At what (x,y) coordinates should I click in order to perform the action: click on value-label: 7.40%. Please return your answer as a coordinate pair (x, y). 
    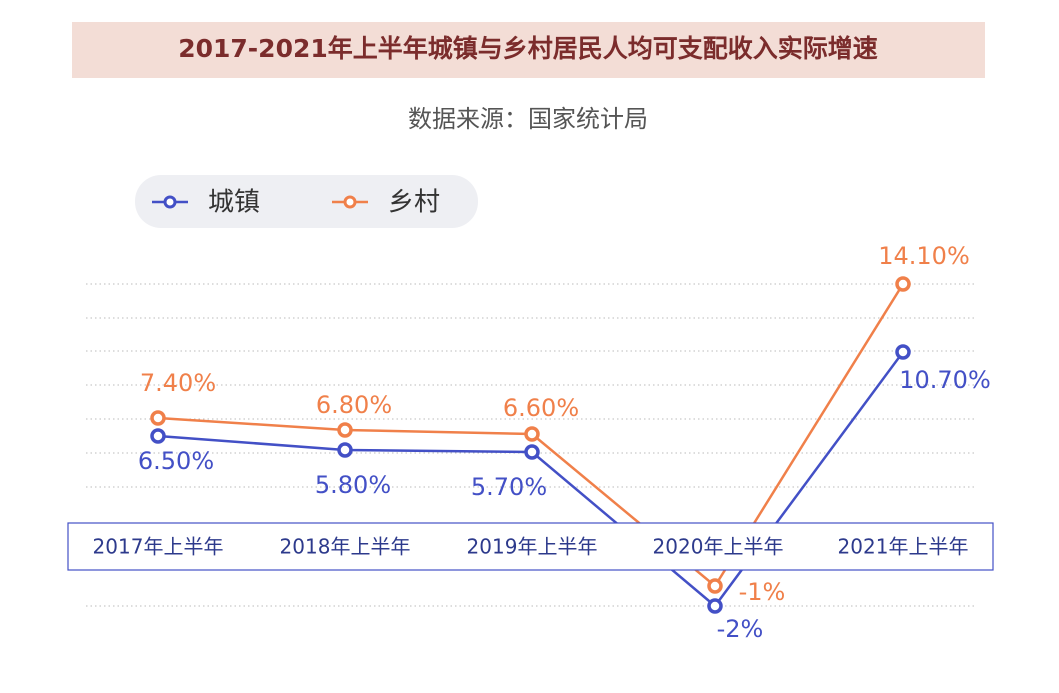
    Looking at the image, I should click on (178, 383).